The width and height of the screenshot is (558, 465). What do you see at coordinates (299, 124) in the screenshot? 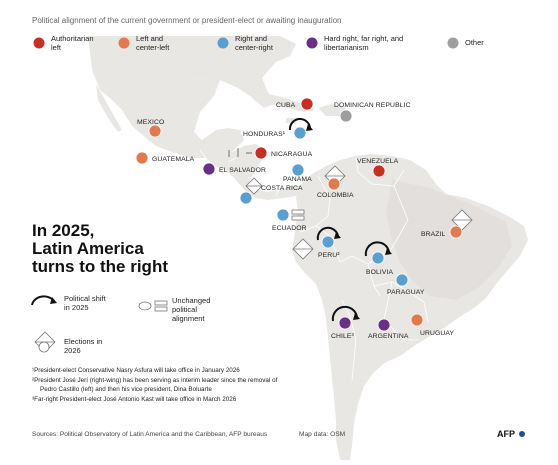
I see `shift-arrow-honduras` at bounding box center [299, 124].